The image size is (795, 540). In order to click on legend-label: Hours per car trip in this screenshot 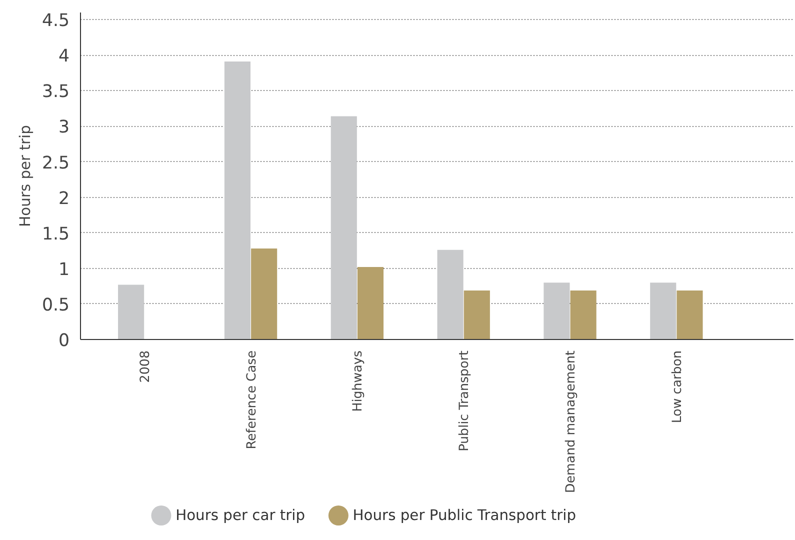, I will do `click(241, 515)`.